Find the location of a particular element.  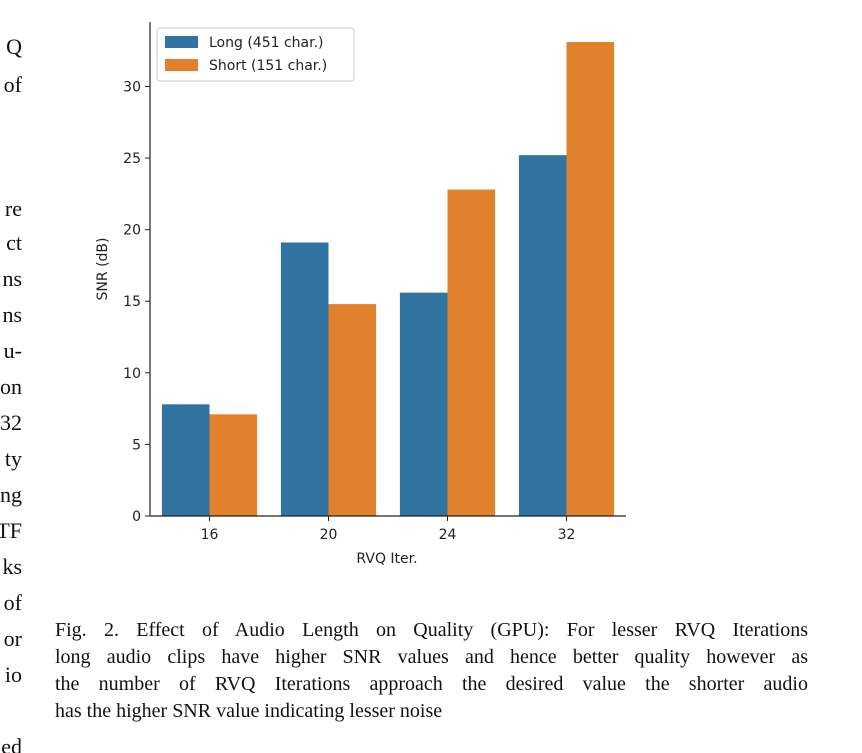

column-fragment: 32 is located at coordinates (11, 422).